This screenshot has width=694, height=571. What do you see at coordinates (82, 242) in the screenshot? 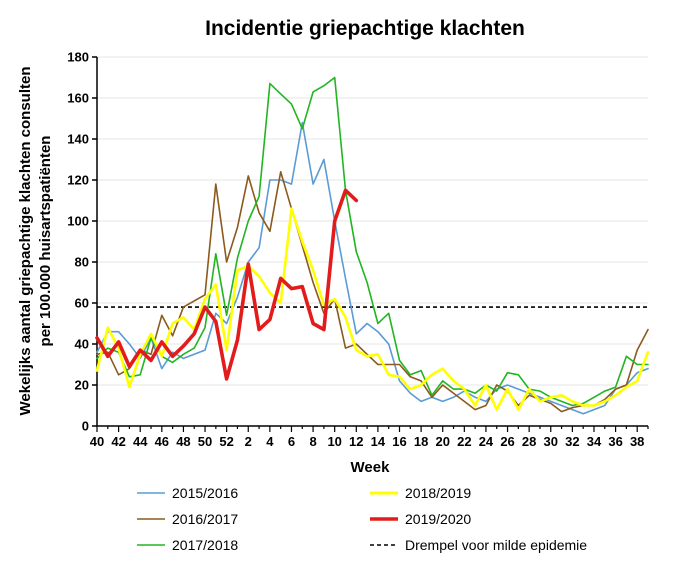
I see `y-axis: 0 20 40 60 80 100 120 140 160 180` at bounding box center [82, 242].